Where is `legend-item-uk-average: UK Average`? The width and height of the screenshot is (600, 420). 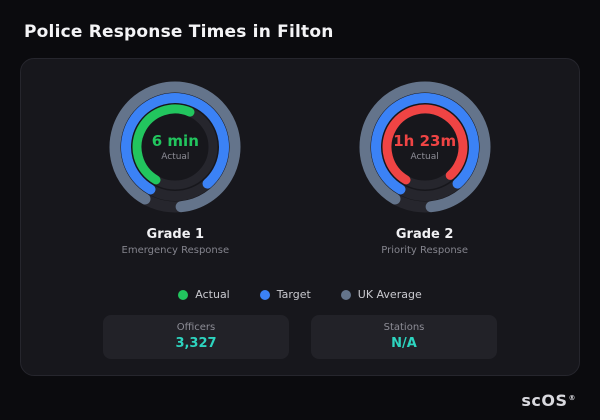 legend-item-uk-average: UK Average is located at coordinates (381, 294).